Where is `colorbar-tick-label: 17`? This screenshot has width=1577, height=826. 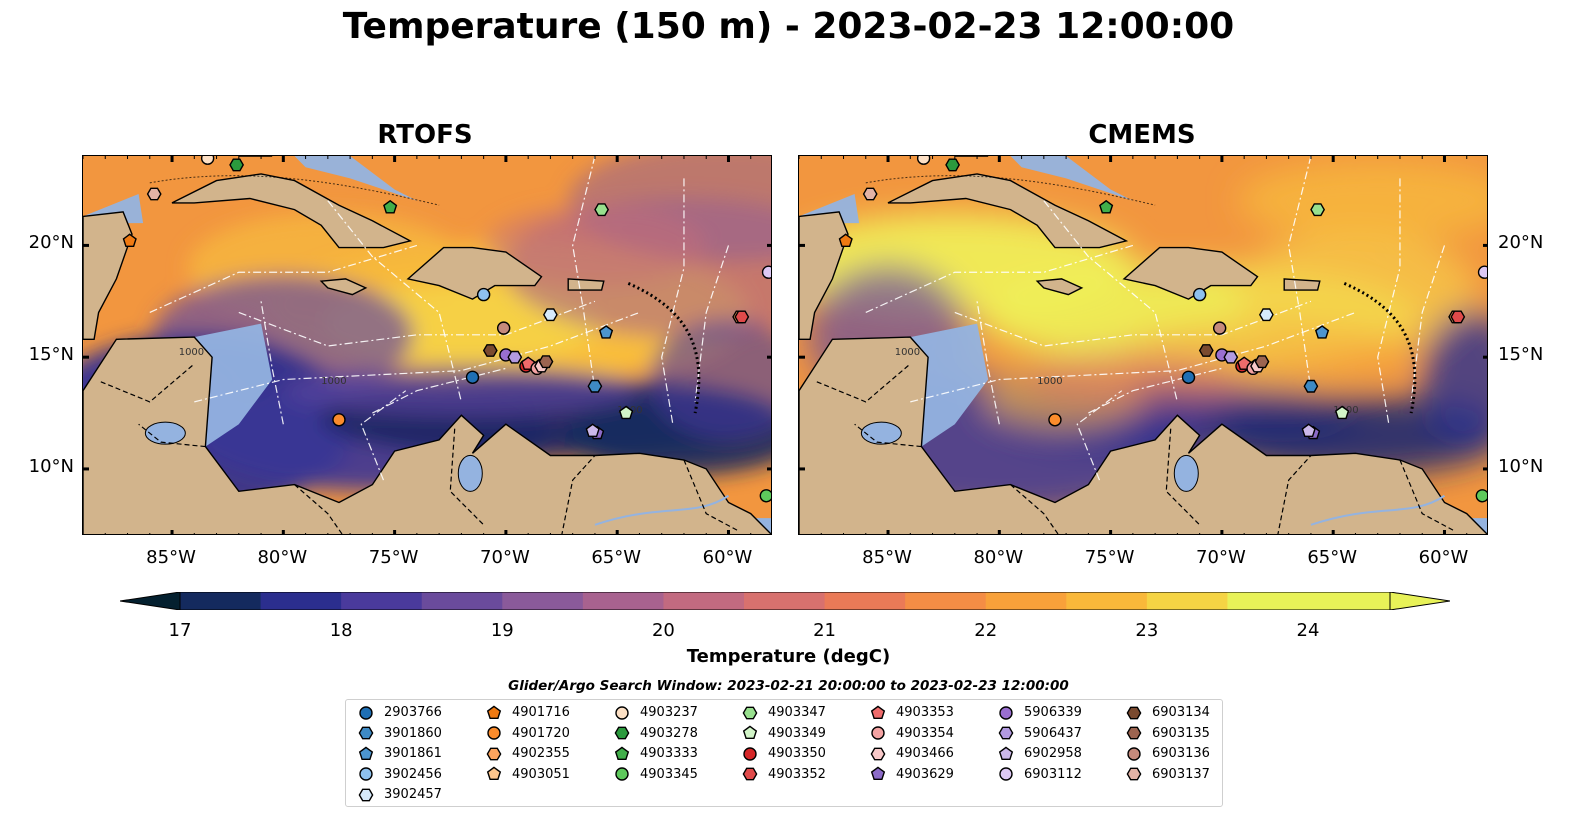 colorbar-tick-label: 17 is located at coordinates (180, 630).